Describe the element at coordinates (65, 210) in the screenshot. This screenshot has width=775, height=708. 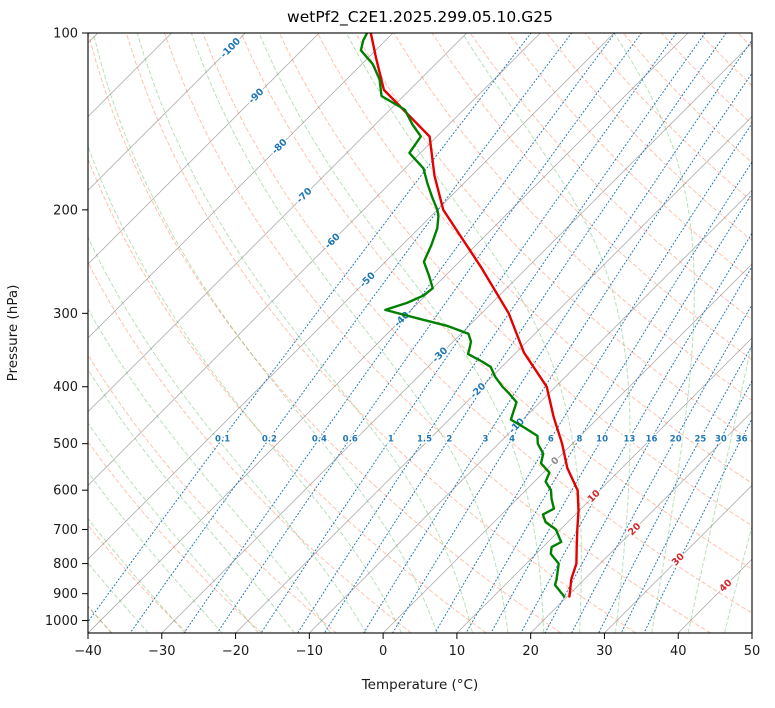
I see `y-tick-label: 200` at that location.